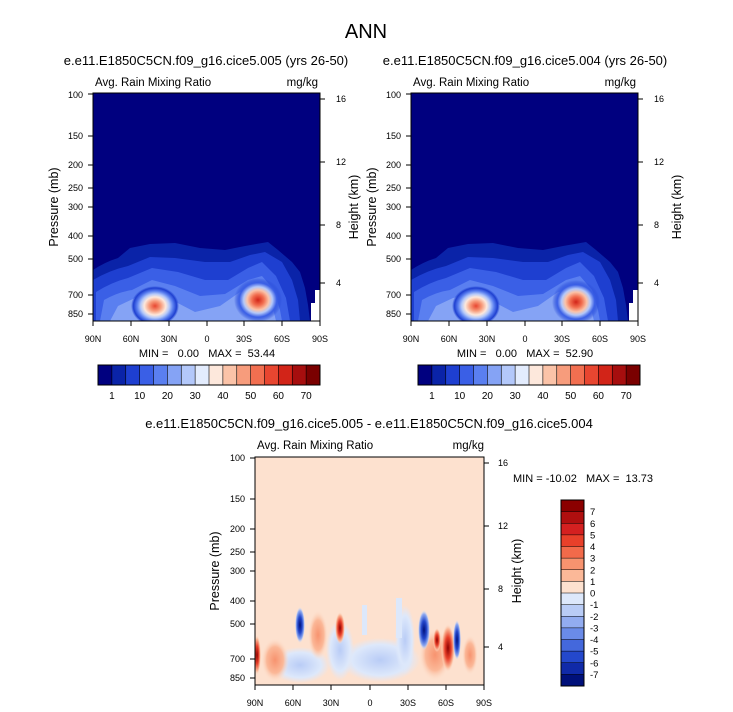 This screenshot has width=733, height=712. Describe the element at coordinates (338, 225) in the screenshot. I see `panel-1-y2tick-label: 8` at that location.